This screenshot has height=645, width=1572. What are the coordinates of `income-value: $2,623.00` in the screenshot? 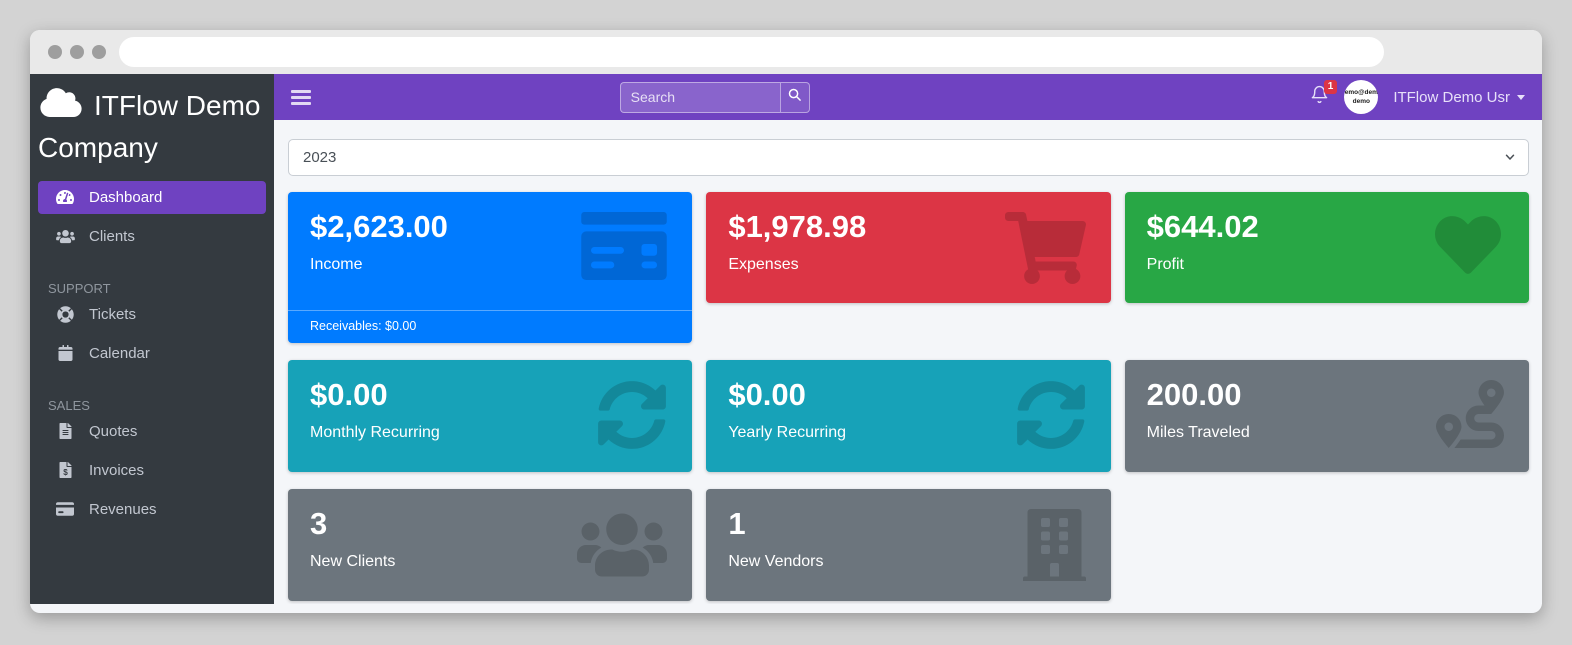 It's located at (379, 226).